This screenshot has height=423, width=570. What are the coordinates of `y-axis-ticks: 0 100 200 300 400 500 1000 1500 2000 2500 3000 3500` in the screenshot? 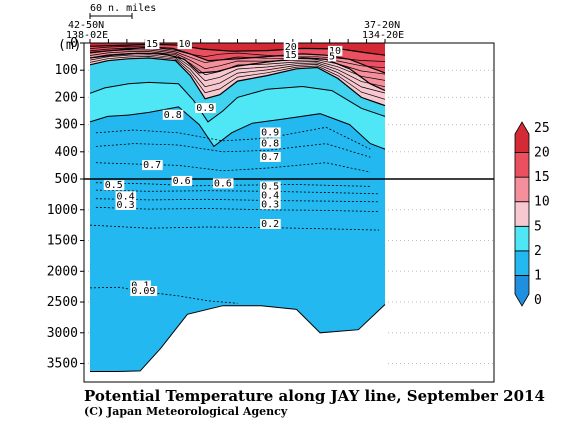 It's located at (65, 204).